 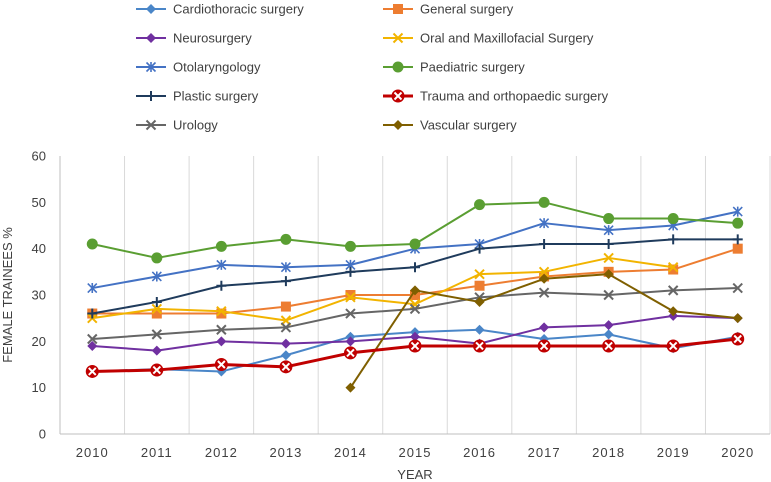 What do you see at coordinates (608, 452) in the screenshot?
I see `x-tick-label: 2018` at bounding box center [608, 452].